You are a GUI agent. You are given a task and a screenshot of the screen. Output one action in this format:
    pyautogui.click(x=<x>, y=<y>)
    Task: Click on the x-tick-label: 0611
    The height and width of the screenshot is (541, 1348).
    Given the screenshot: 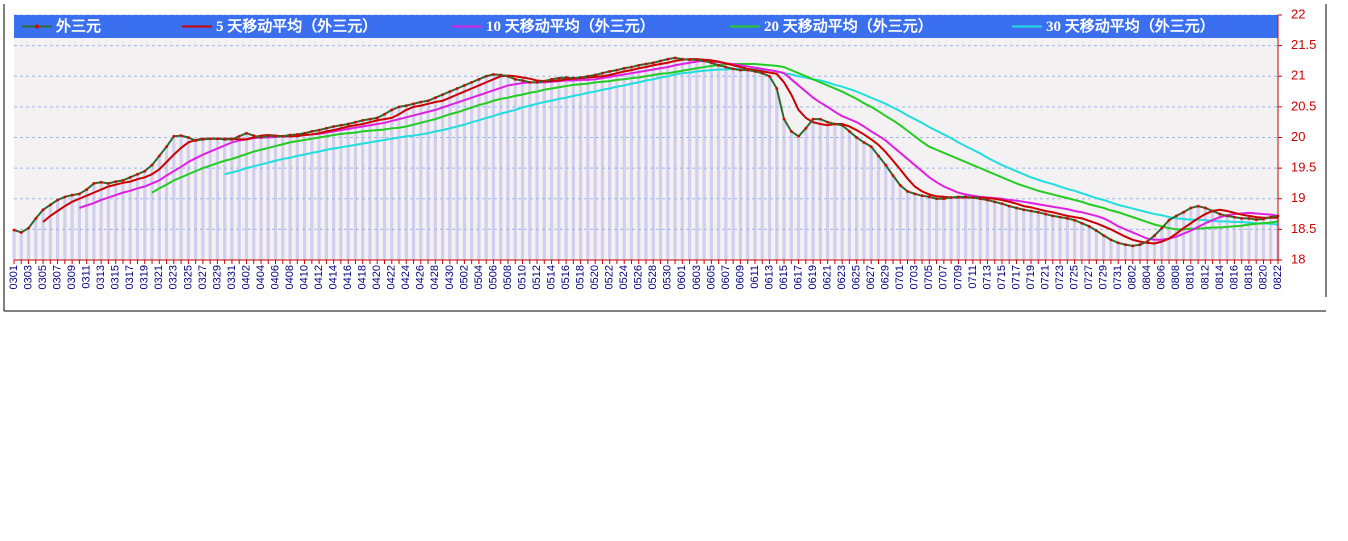 What is the action you would take?
    pyautogui.click(x=755, y=277)
    